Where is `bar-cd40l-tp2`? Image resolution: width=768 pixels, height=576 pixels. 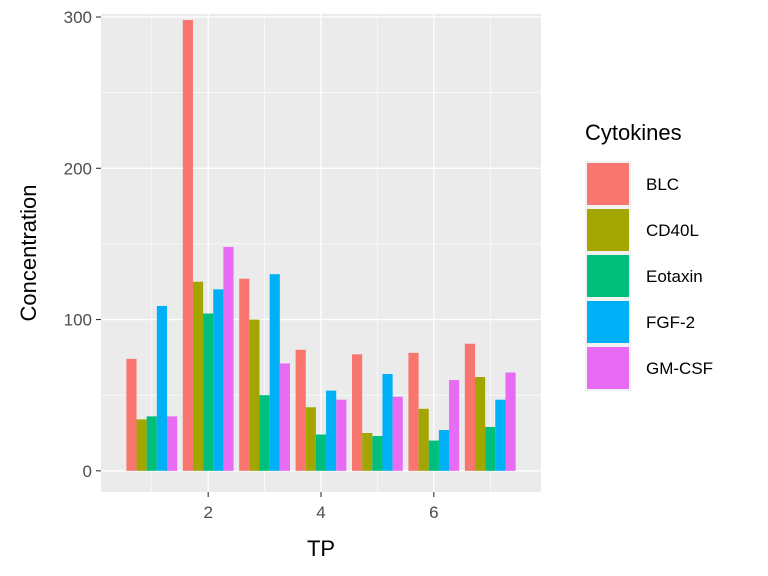 bar-cd40l-tp2 is located at coordinates (198, 376).